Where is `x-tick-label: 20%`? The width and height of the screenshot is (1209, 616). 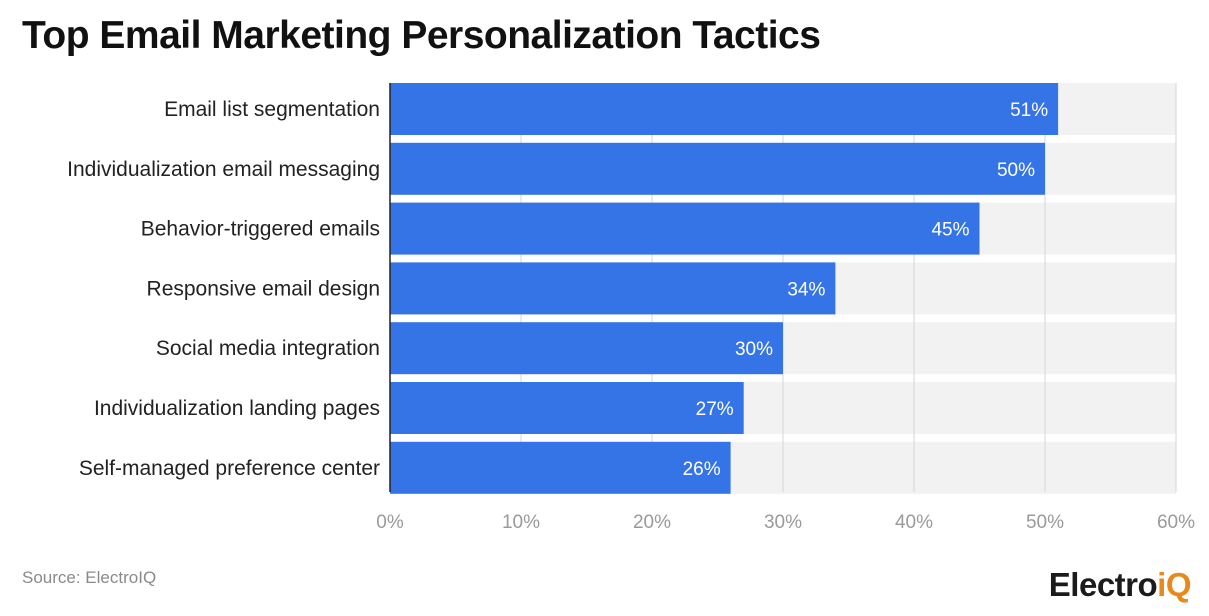 x-tick-label: 20% is located at coordinates (652, 522).